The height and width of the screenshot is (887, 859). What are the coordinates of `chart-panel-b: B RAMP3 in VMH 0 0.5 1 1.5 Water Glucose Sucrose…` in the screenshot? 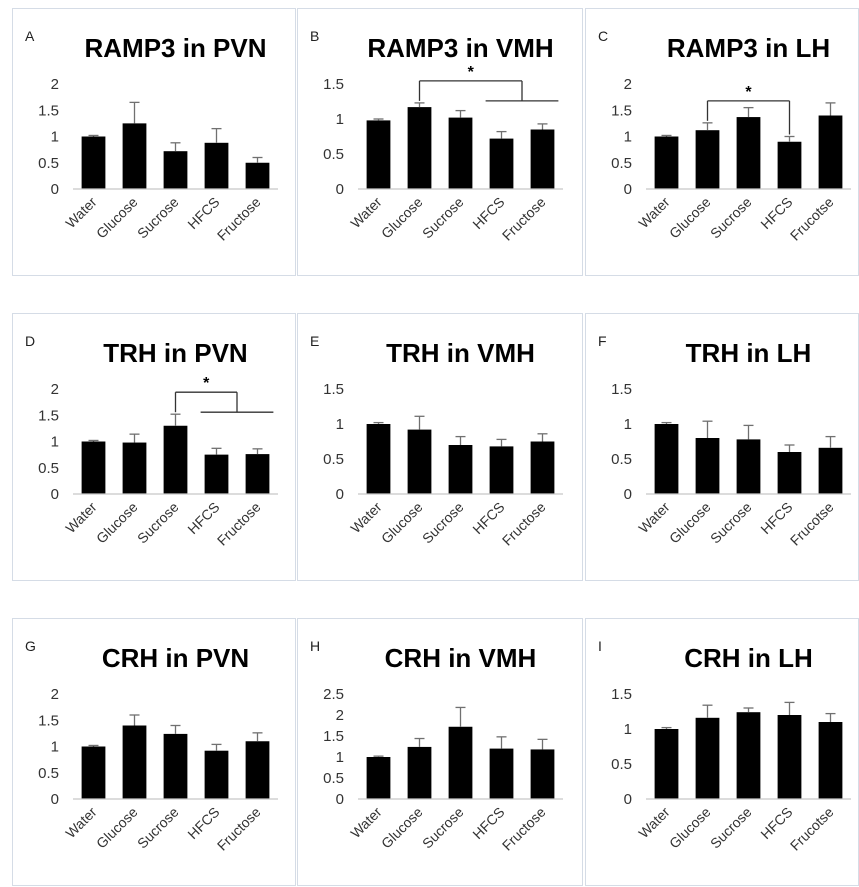 It's located at (440, 142).